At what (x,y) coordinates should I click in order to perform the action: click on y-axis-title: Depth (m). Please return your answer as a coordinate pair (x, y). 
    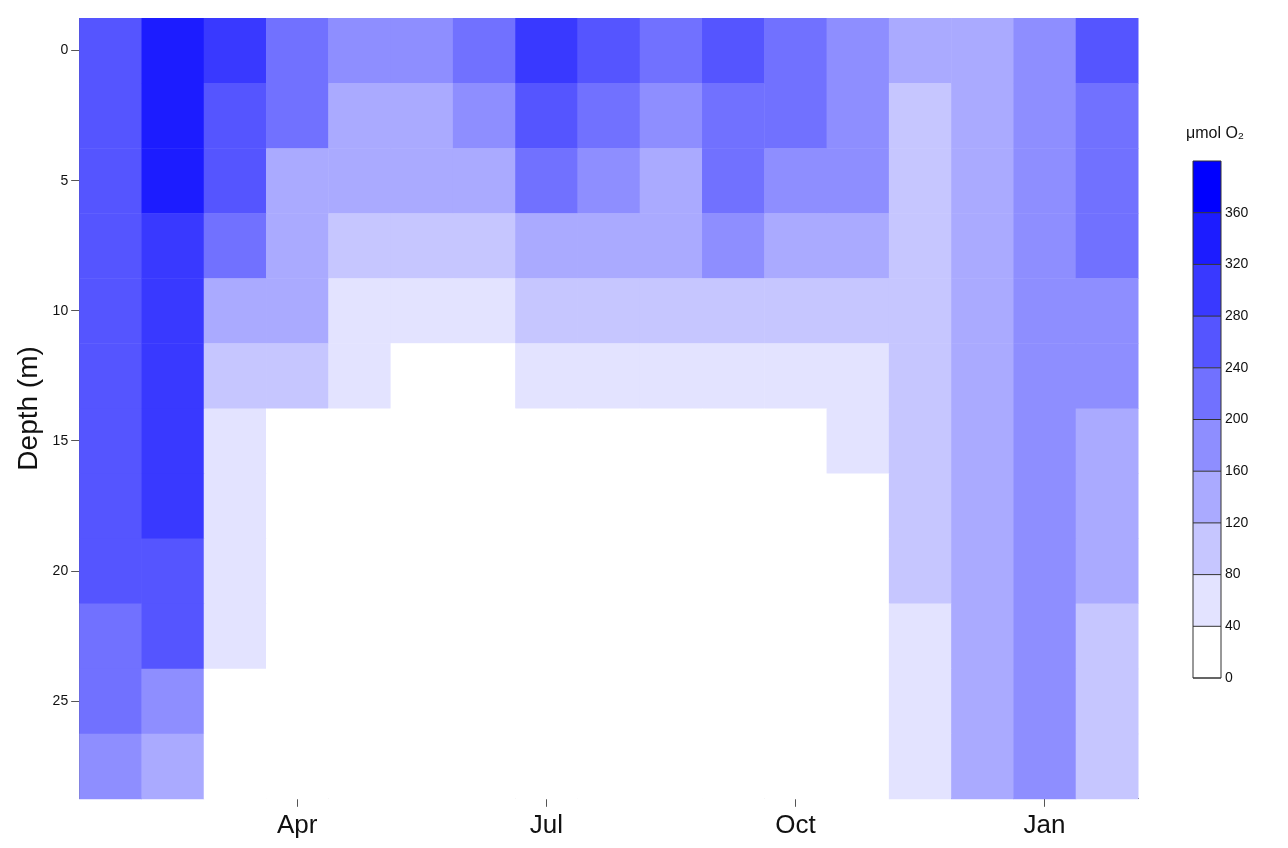
    Looking at the image, I should click on (27, 408).